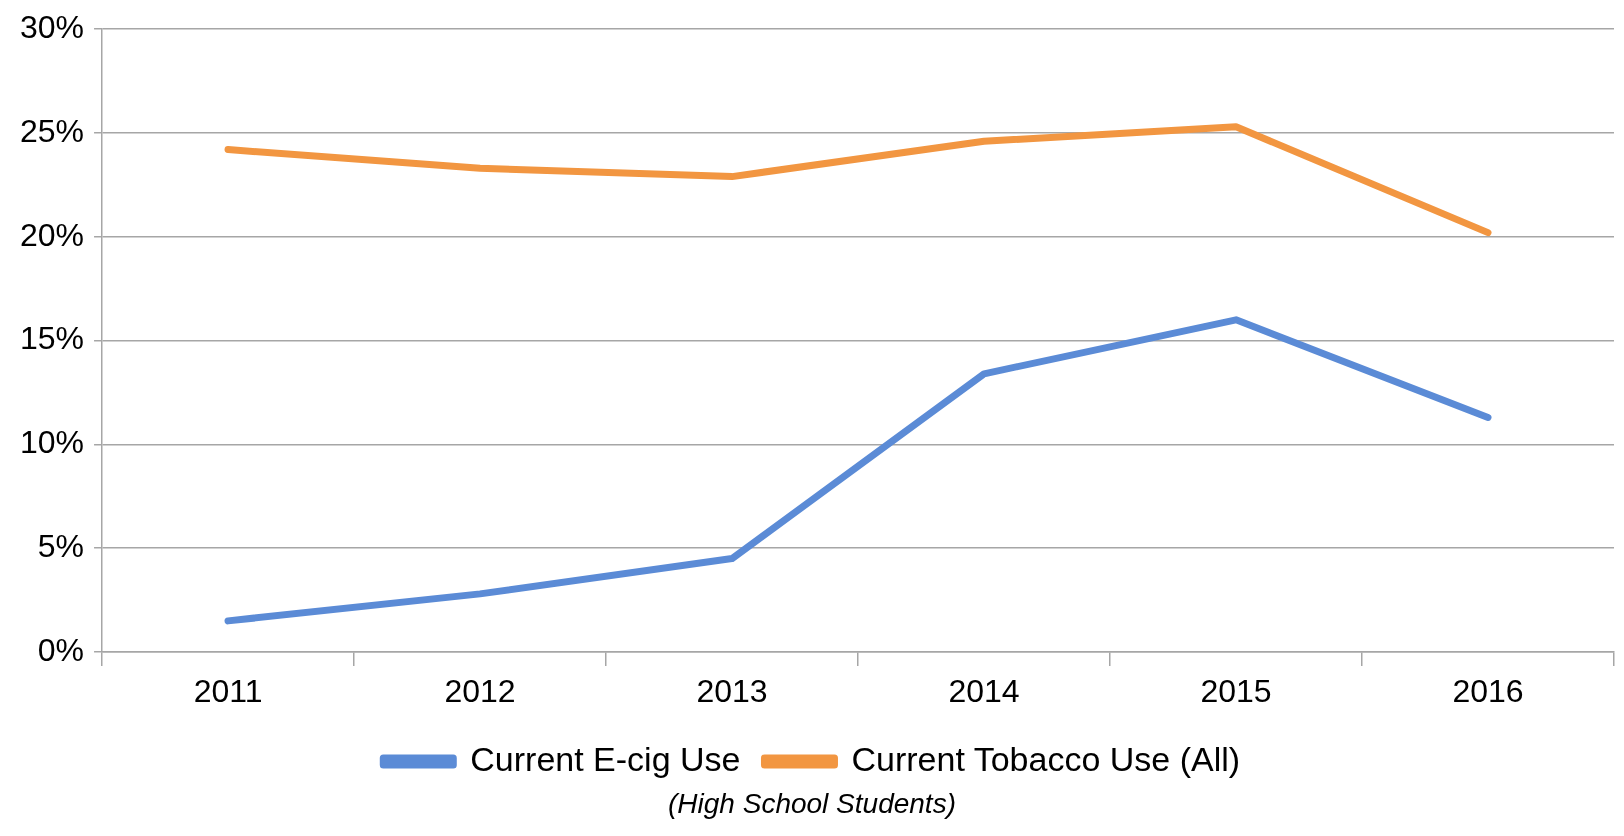  I want to click on x-tick-label: 2016, so click(1488, 691).